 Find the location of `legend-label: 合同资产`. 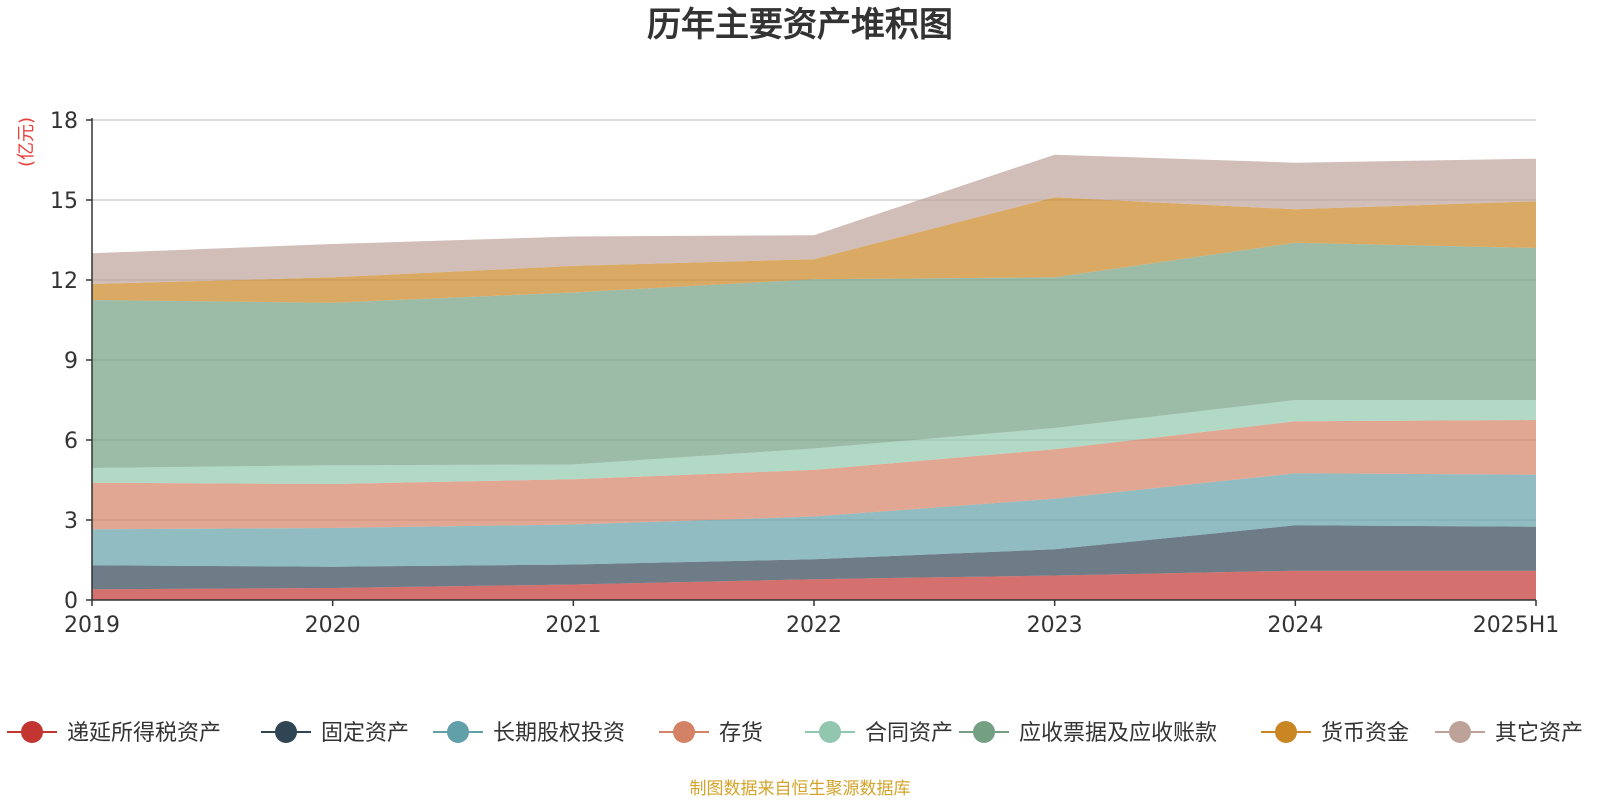

legend-label: 合同资产 is located at coordinates (909, 733).